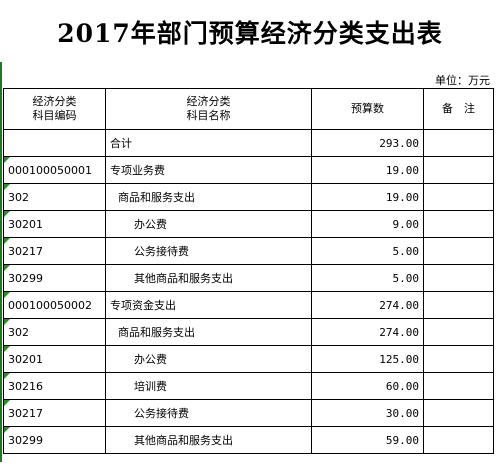 This screenshot has height=463, width=500. I want to click on header-amount: 预算数, so click(367, 109).